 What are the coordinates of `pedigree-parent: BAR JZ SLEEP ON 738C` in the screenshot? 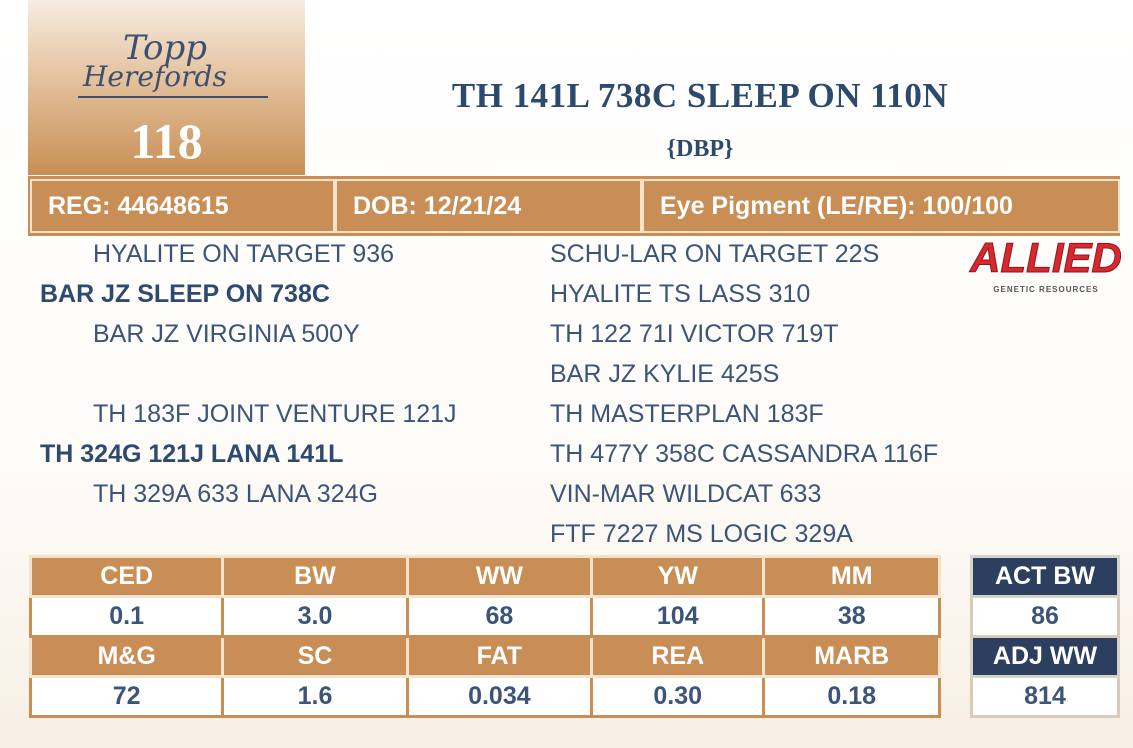 It's located at (185, 294).